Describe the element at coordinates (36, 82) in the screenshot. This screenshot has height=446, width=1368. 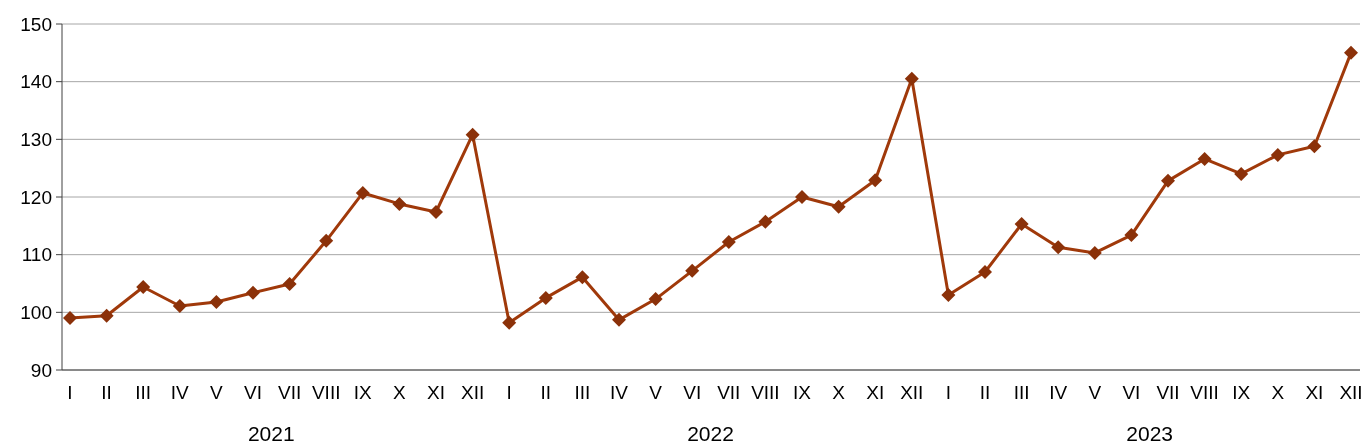
I see `y-tick-label: 140` at that location.